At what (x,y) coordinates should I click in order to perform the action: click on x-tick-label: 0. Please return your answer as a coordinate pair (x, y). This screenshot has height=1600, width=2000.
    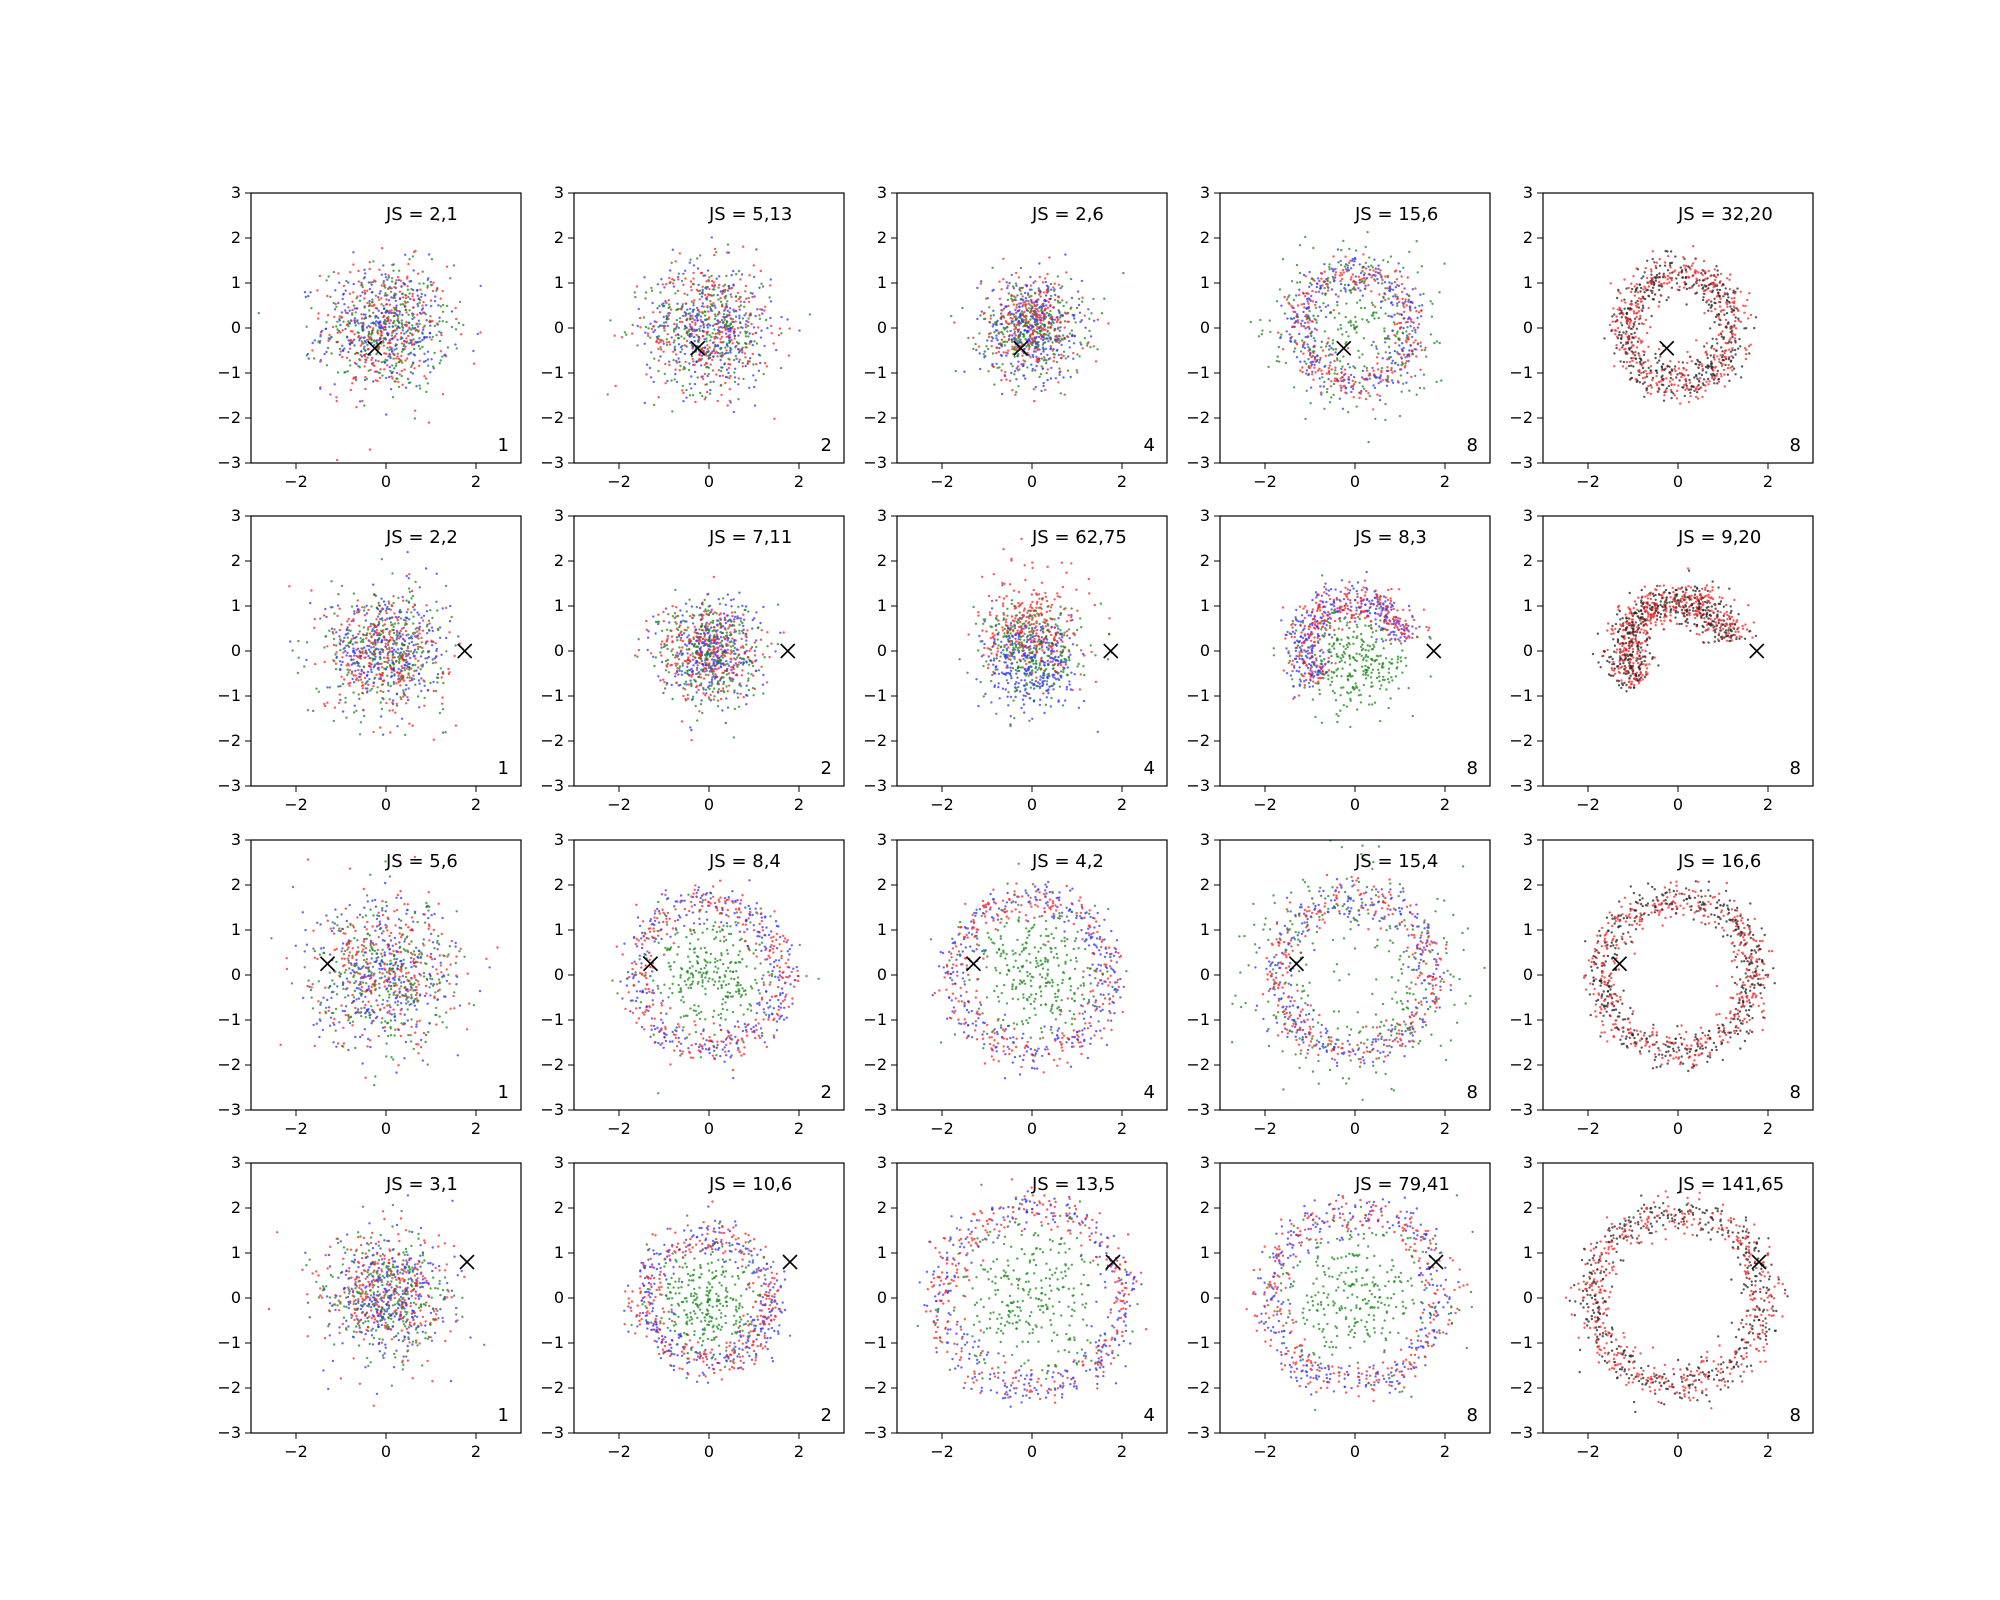
    Looking at the image, I should click on (1678, 481).